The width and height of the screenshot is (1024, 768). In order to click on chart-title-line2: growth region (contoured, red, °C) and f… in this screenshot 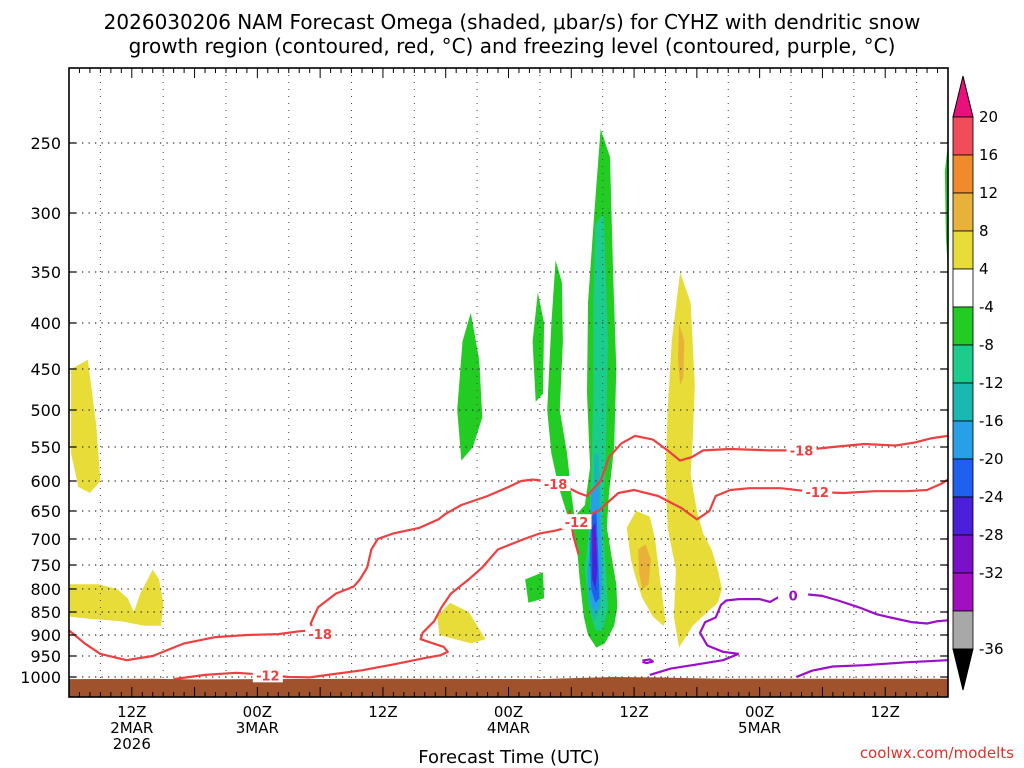, I will do `click(512, 46)`.